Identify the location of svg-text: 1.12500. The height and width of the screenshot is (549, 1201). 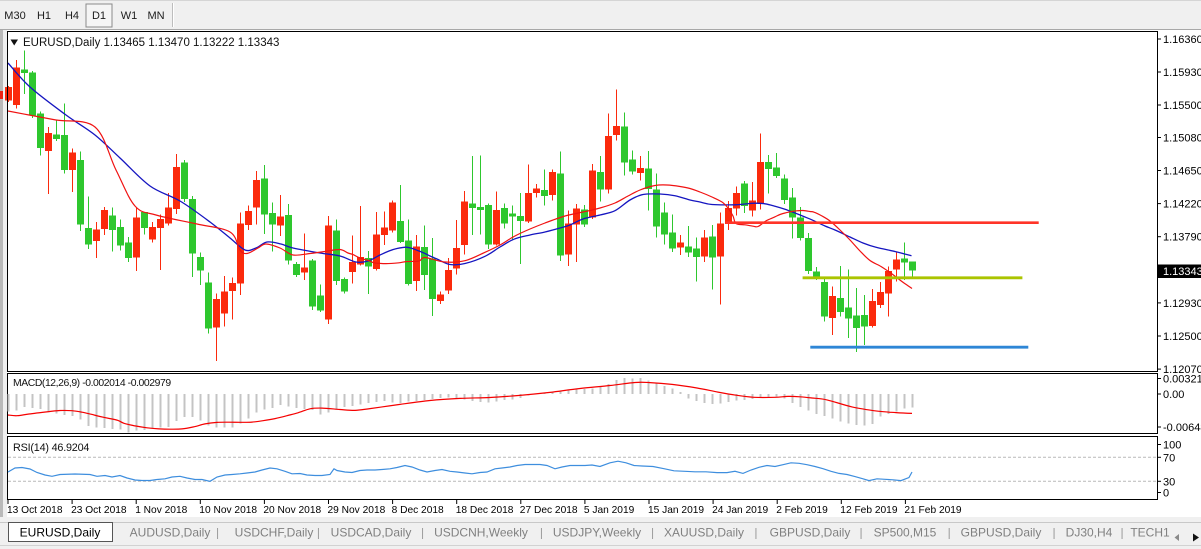
(1182, 337).